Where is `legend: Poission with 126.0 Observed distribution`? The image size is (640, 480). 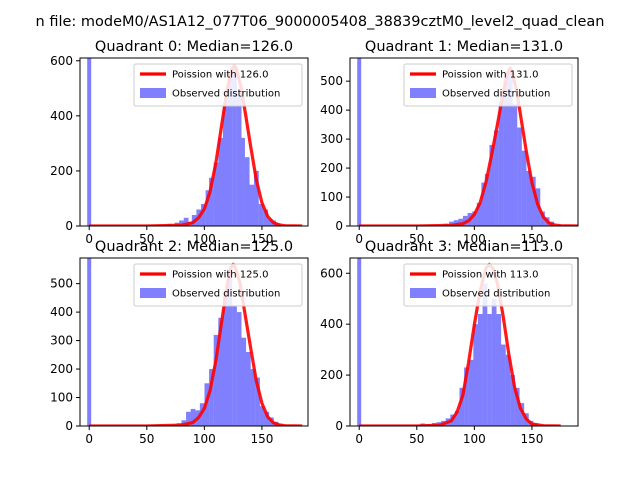 legend: Poission with 126.0 Observed distribution is located at coordinates (218, 85).